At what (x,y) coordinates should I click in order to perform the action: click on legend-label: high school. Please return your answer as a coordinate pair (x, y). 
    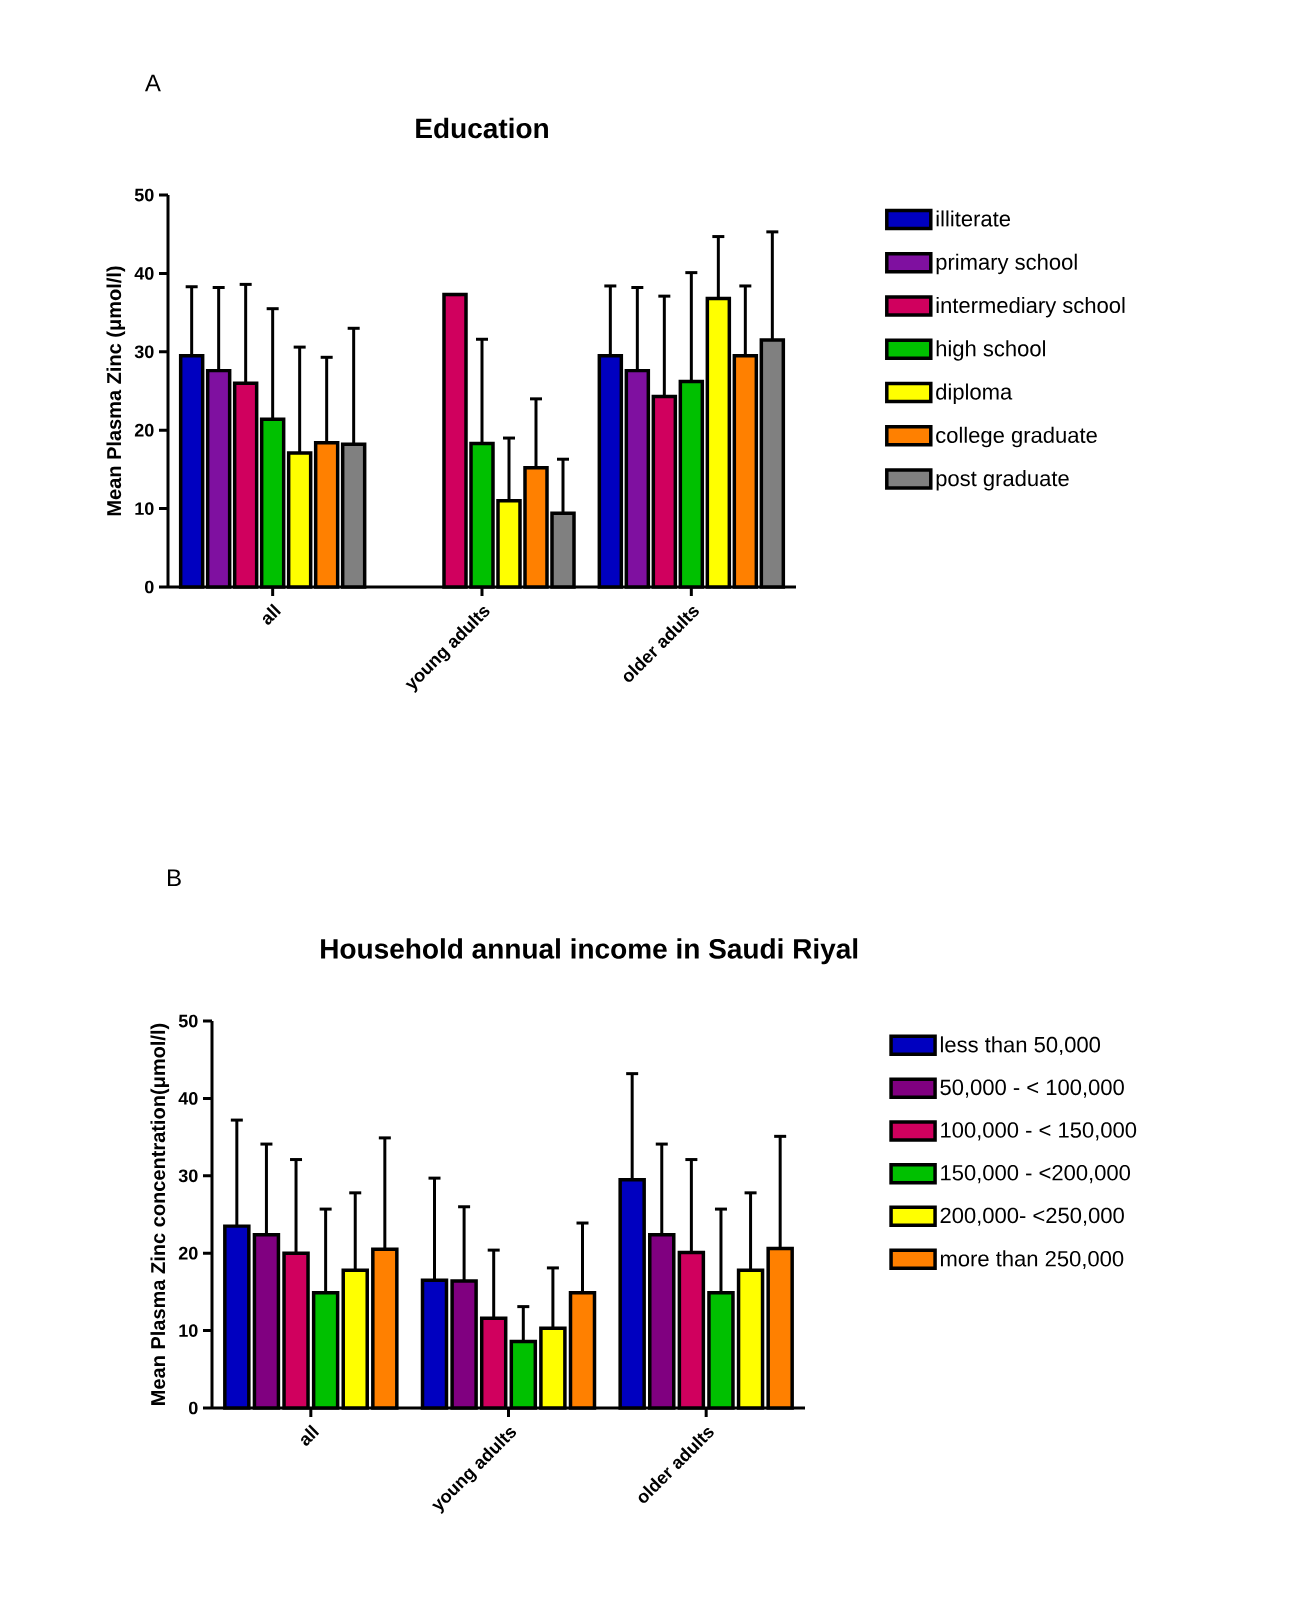
    Looking at the image, I should click on (990, 350).